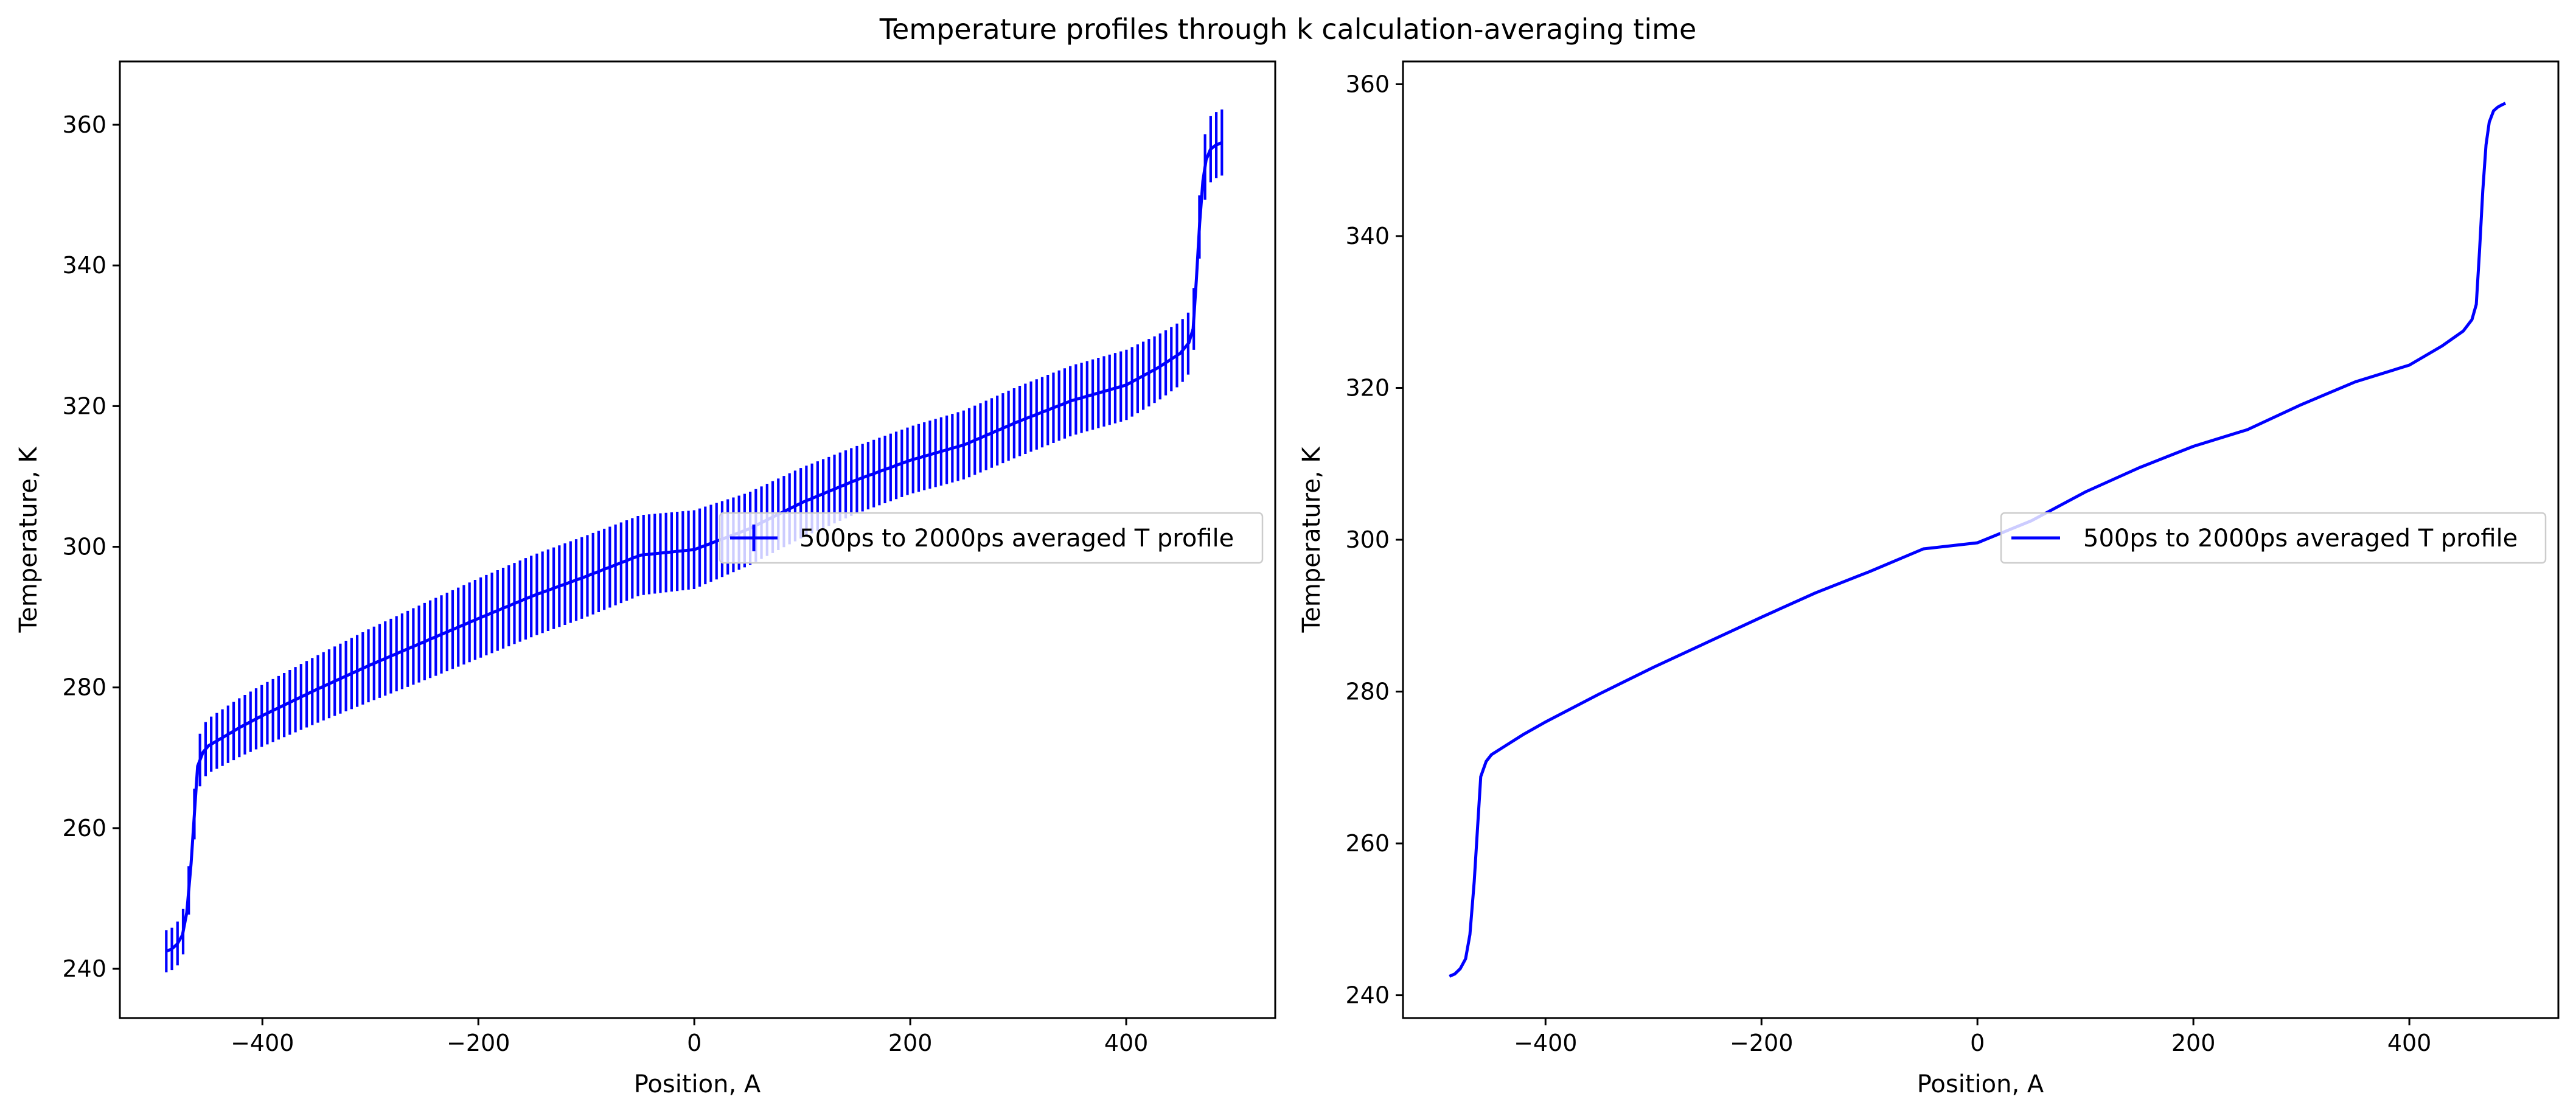 Image resolution: width=2576 pixels, height=1116 pixels. What do you see at coordinates (84, 406) in the screenshot?
I see `left-y-tick-label: 320` at bounding box center [84, 406].